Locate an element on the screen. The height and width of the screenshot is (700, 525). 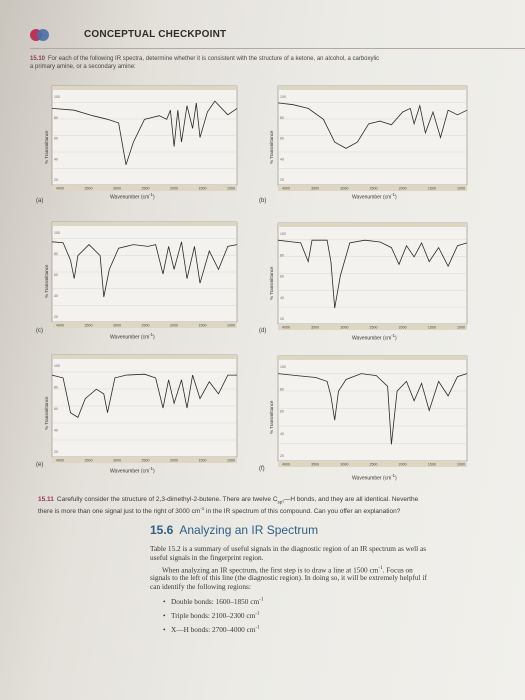
spectrum-e-x-tick: 4000 is located at coordinates (60, 461).